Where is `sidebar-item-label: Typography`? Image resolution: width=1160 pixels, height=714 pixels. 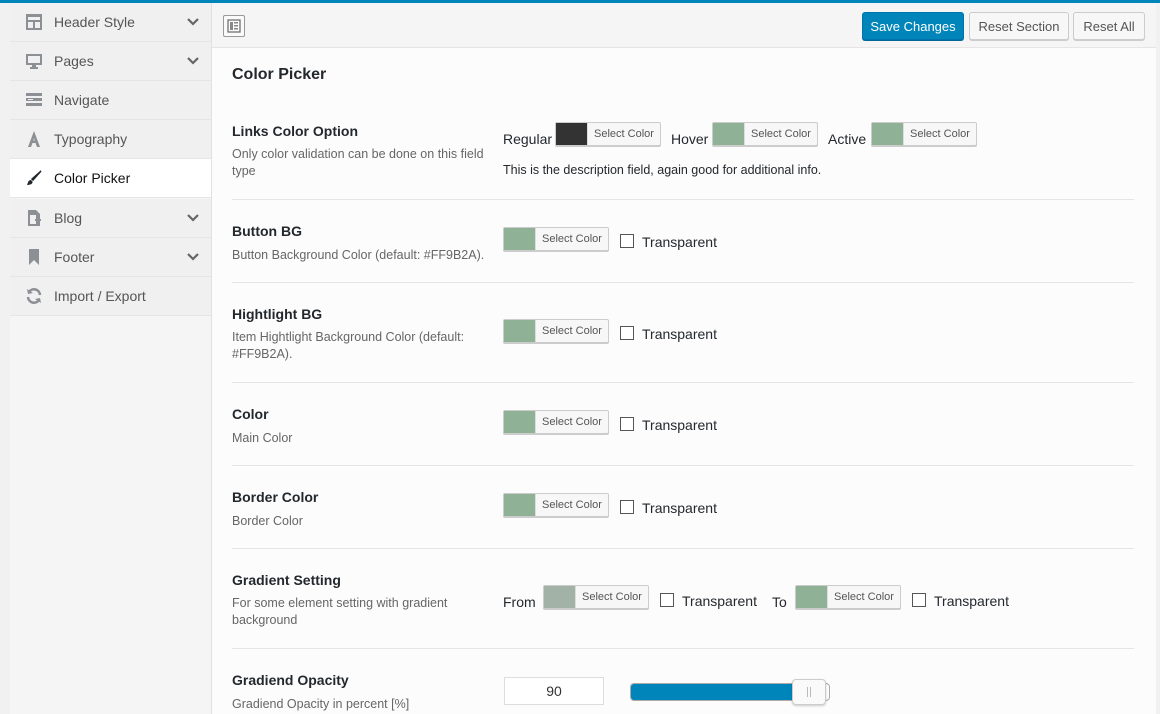
sidebar-item-label: Typography is located at coordinates (91, 139).